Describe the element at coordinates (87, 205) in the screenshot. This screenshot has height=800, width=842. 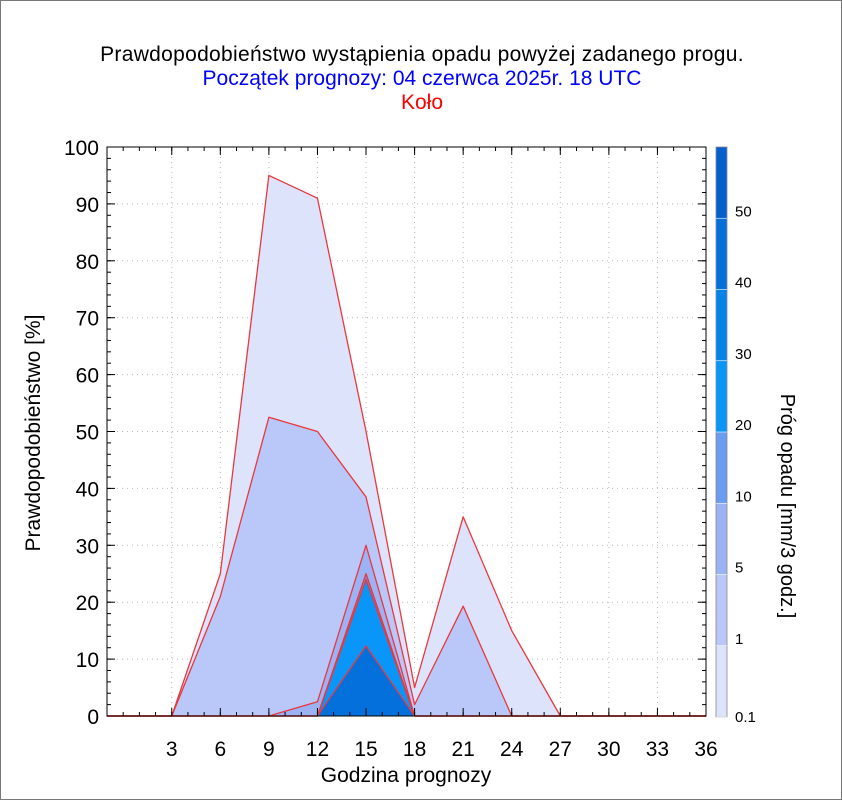
I see `y-tick-label: 90` at that location.